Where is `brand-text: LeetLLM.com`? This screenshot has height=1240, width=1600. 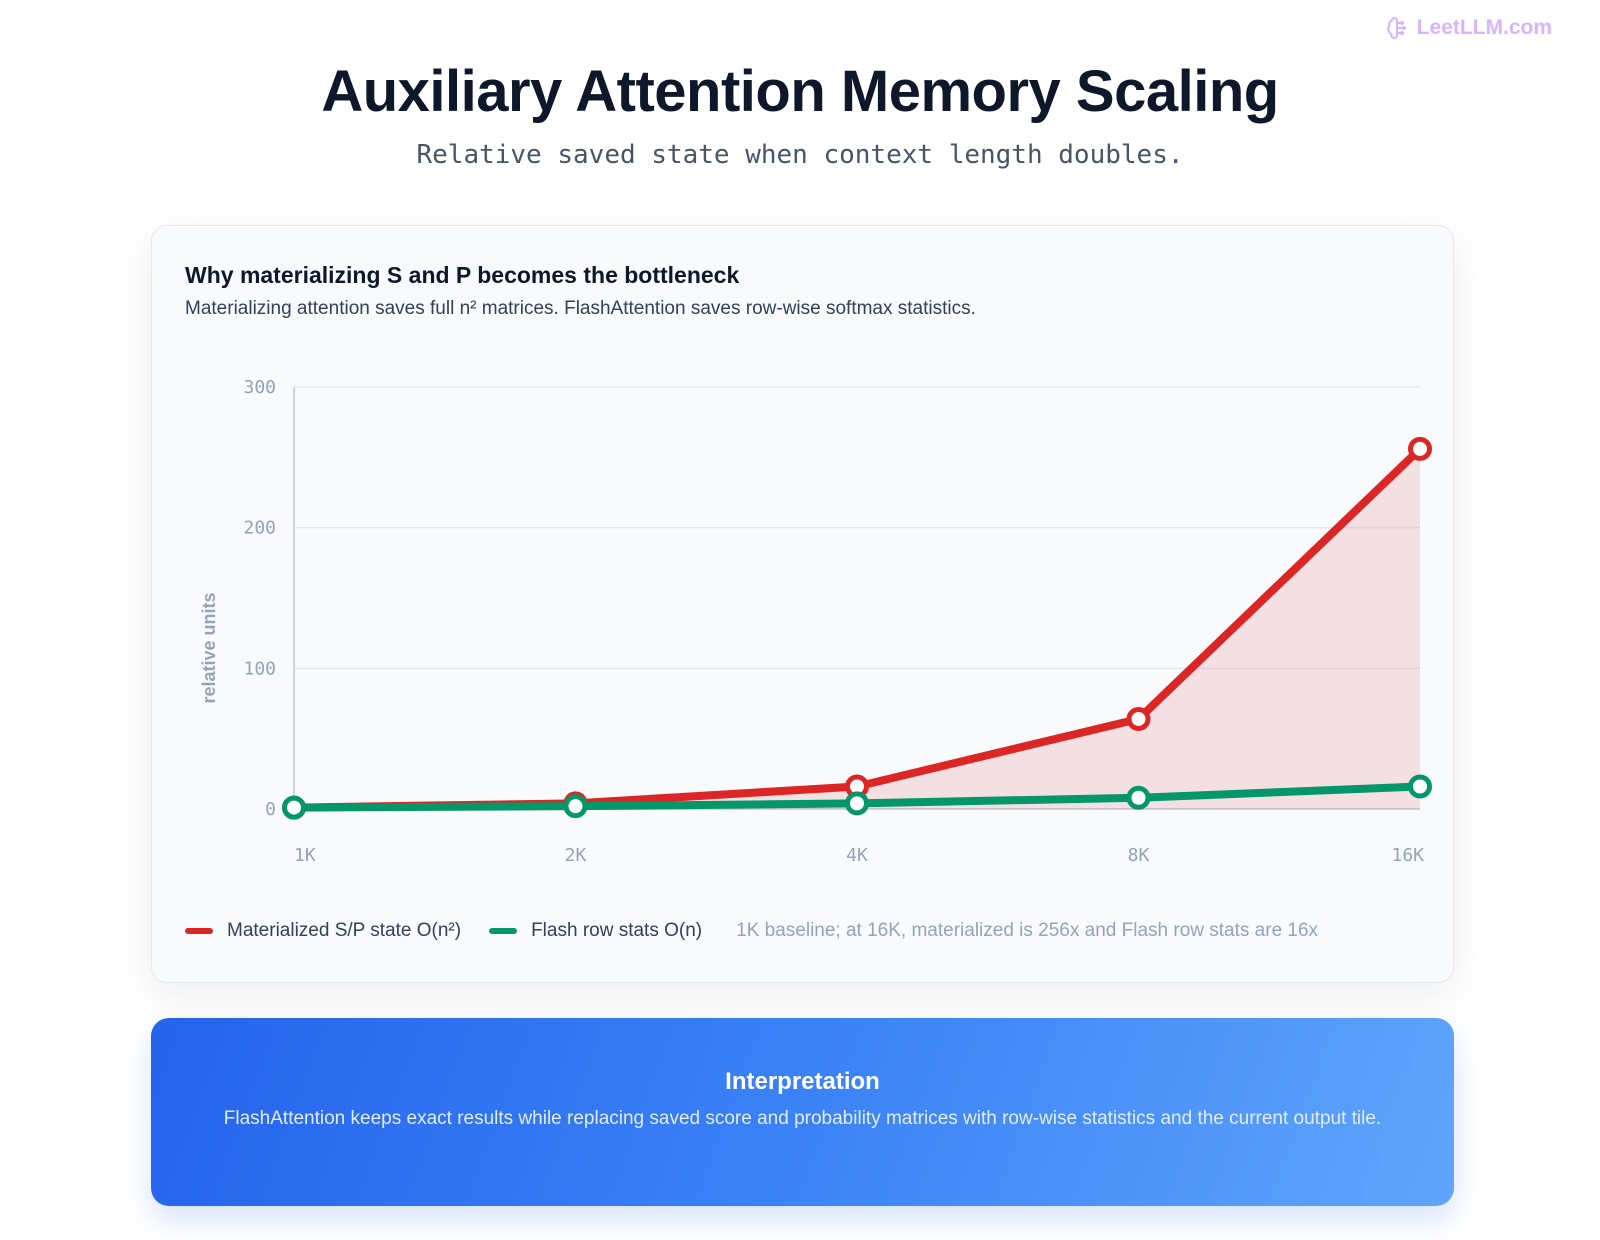
brand-text: LeetLLM.com is located at coordinates (1484, 27).